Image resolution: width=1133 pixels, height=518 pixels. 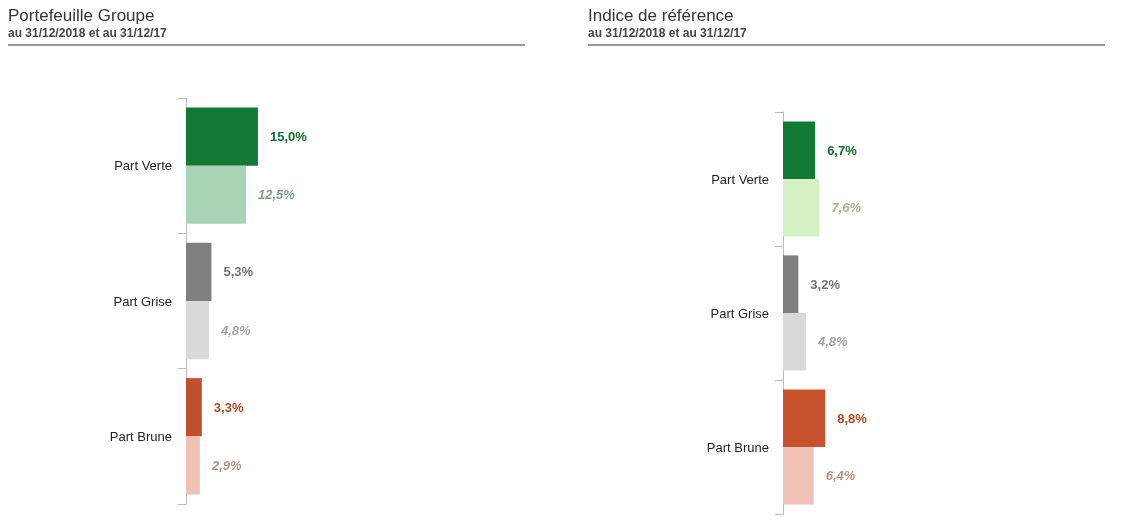 I want to click on chart-title: Indice de référence, so click(x=661, y=16).